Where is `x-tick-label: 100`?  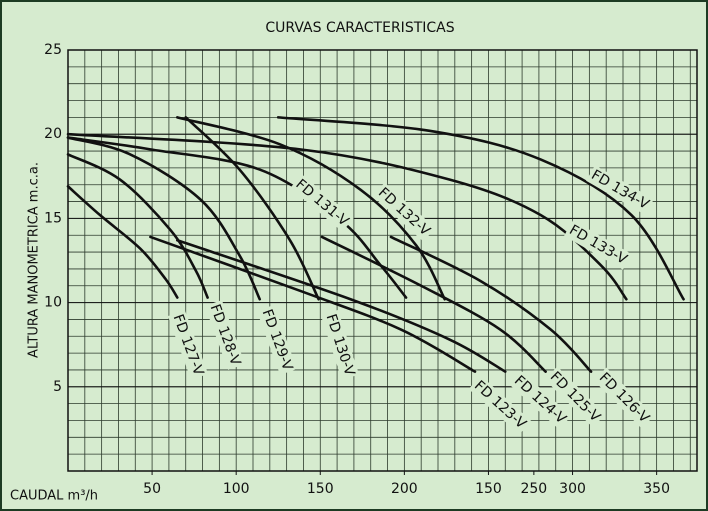 x-tick-label: 100 is located at coordinates (236, 489).